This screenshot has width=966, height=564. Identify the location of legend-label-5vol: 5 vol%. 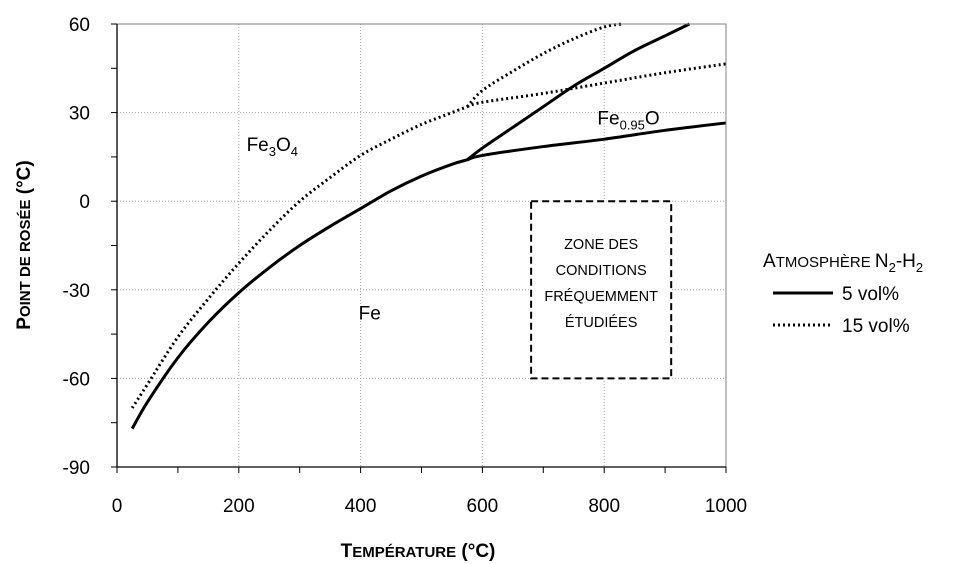
(870, 294).